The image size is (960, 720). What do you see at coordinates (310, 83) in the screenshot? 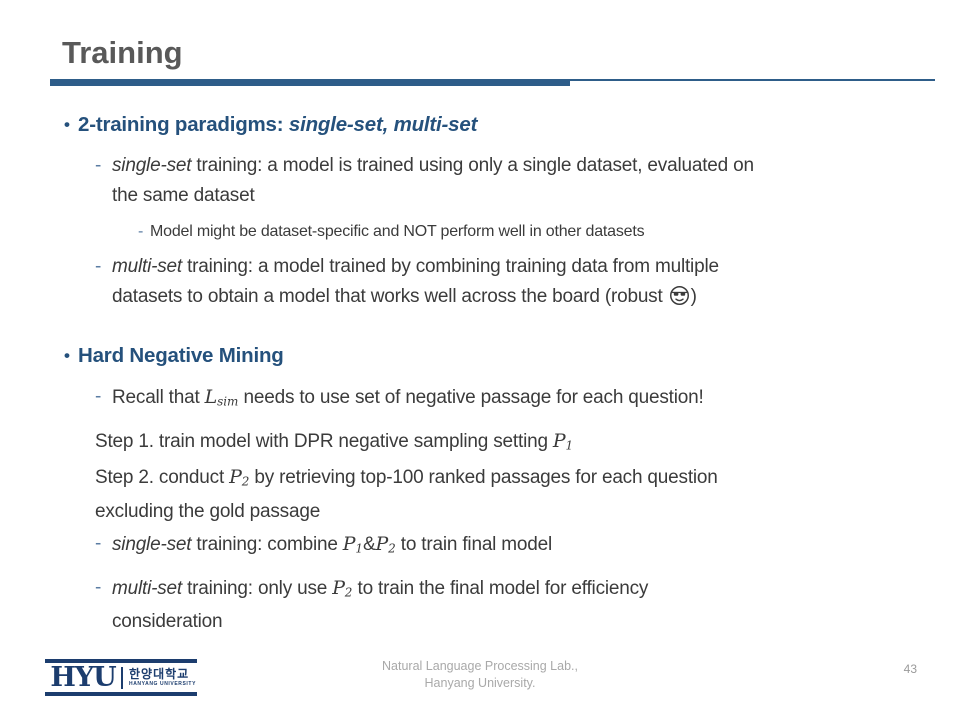
I see `title-underline-thick` at bounding box center [310, 83].